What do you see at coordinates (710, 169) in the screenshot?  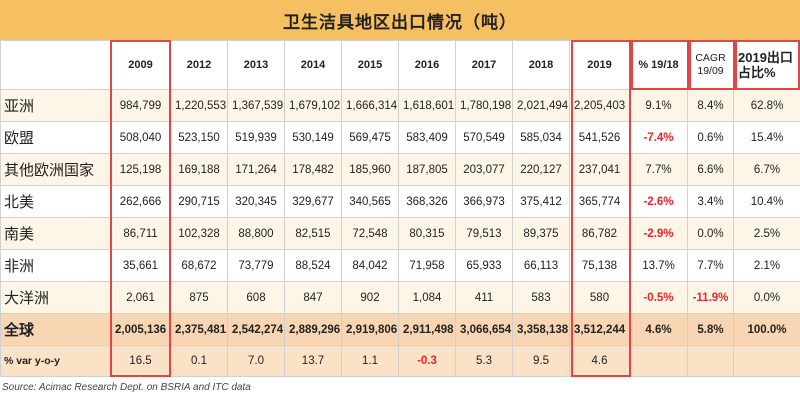 I see `data-cell: 6.6%` at bounding box center [710, 169].